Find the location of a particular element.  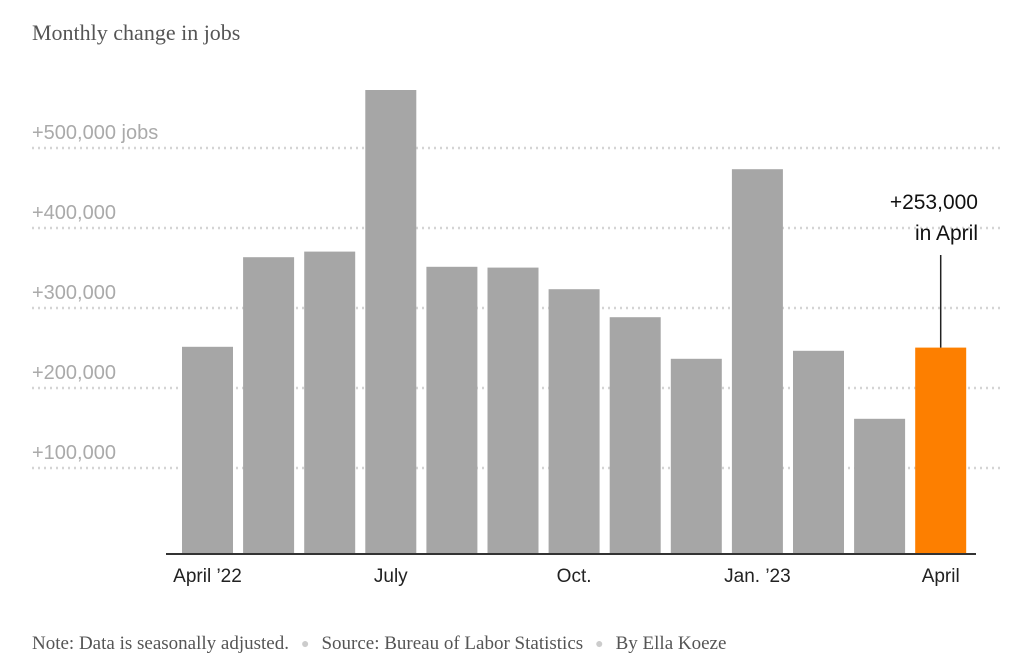

y-tick-label: +300,000 is located at coordinates (74, 293).